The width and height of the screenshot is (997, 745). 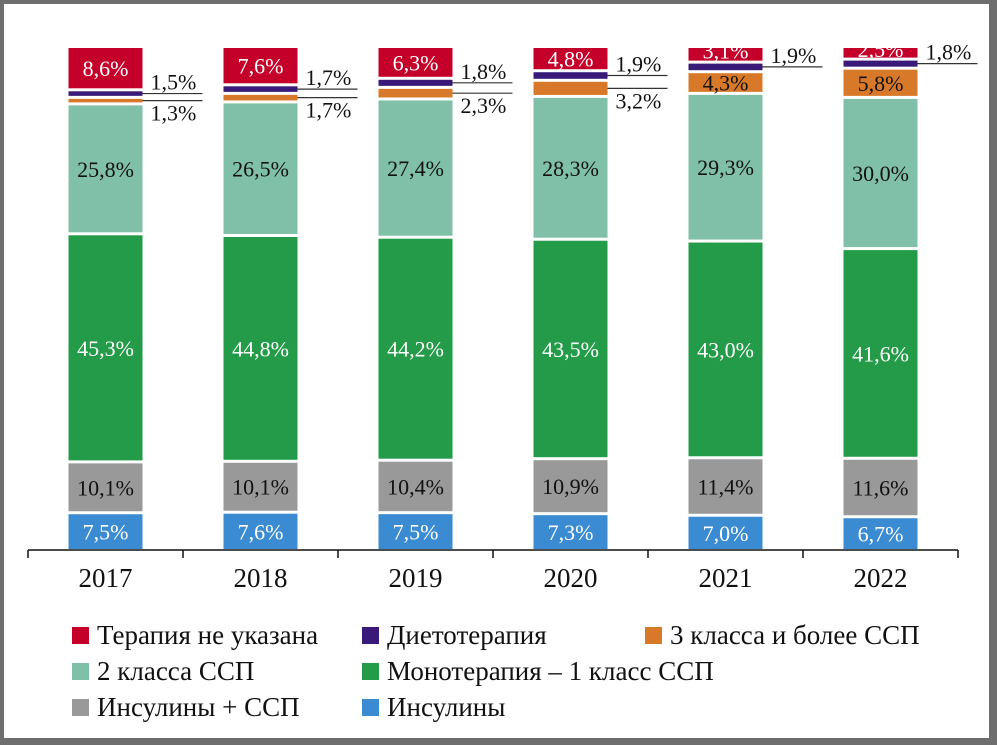 What do you see at coordinates (106, 578) in the screenshot?
I see `x-tick-label: 2017` at bounding box center [106, 578].